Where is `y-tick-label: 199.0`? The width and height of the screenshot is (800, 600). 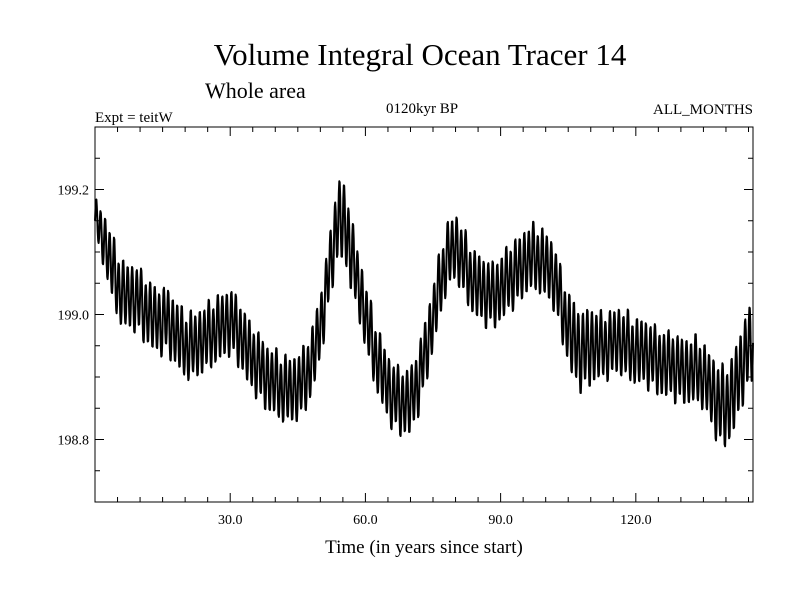 y-tick-label: 199.0 is located at coordinates (74, 316).